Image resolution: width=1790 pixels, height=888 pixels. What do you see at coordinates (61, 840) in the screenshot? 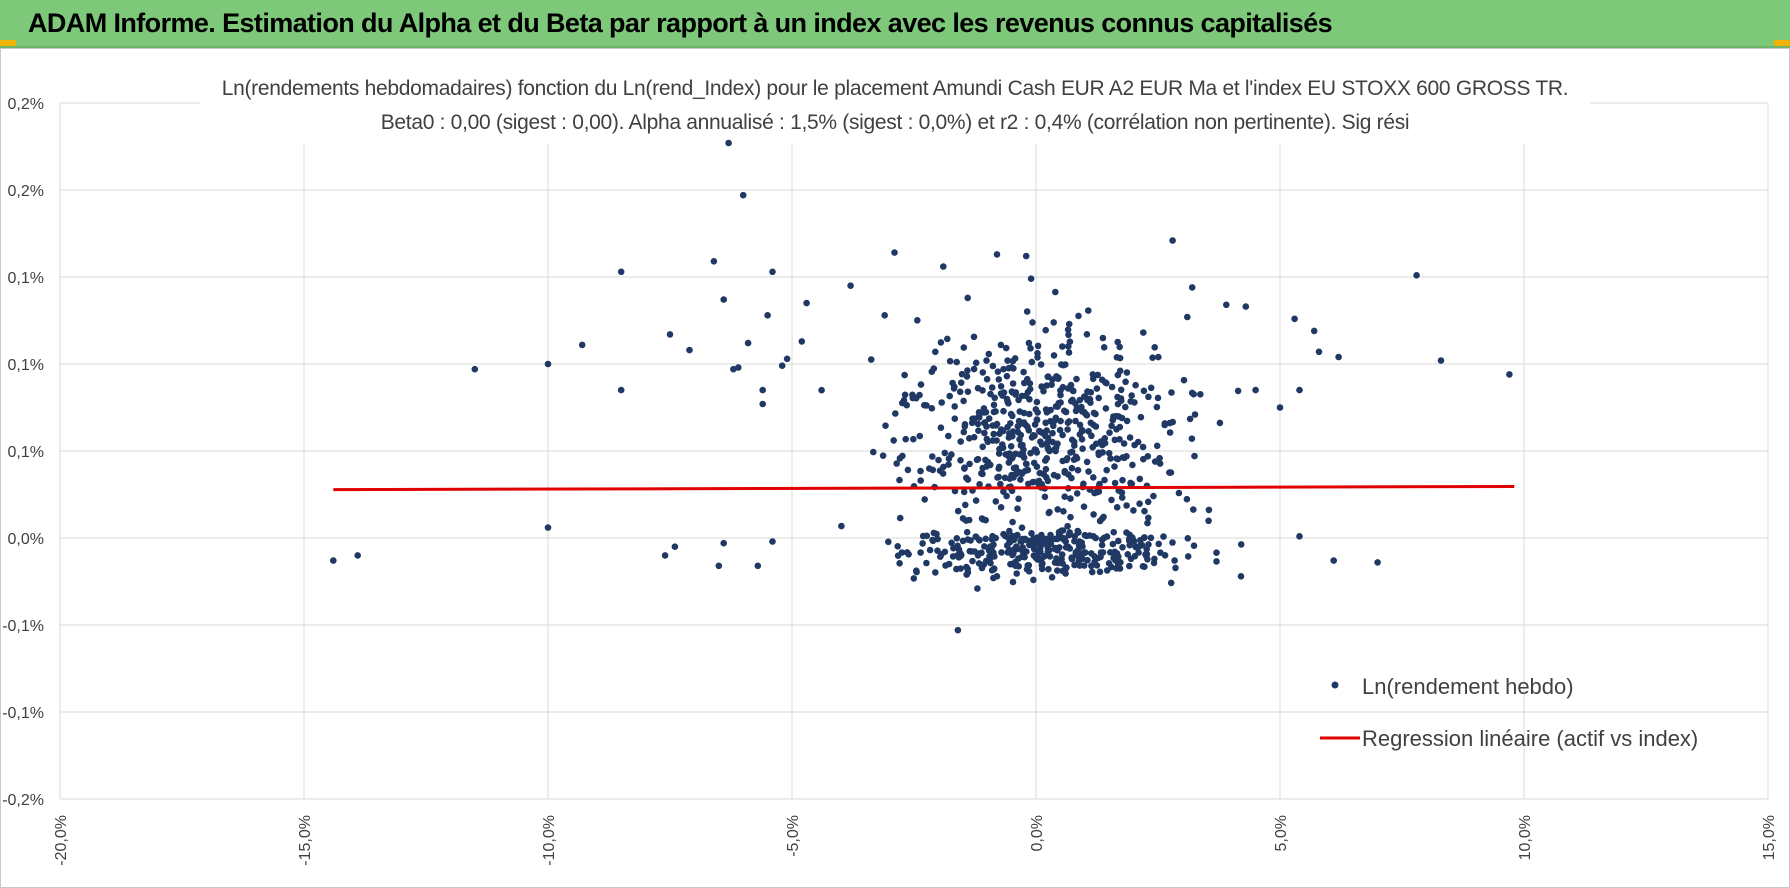
I see `x-tick-label: -20,0%` at bounding box center [61, 840].